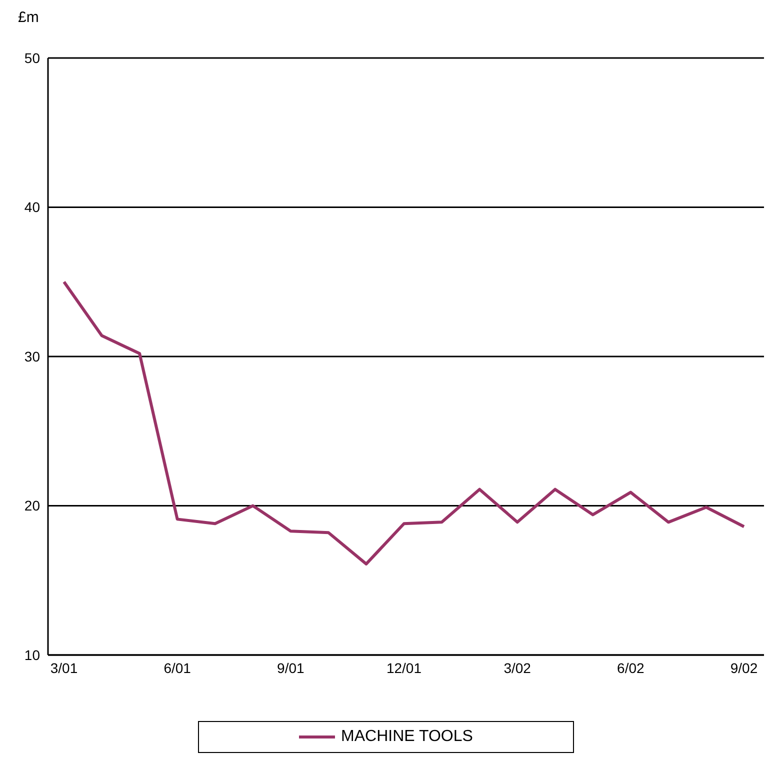 This screenshot has height=769, width=775. I want to click on y-tick-label: 20, so click(32, 506).